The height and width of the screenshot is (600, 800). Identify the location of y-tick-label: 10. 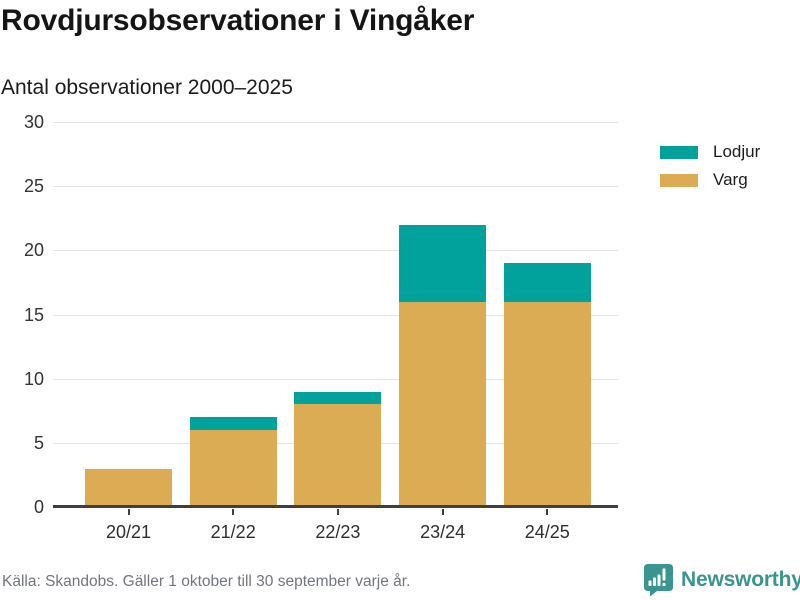
(33, 378).